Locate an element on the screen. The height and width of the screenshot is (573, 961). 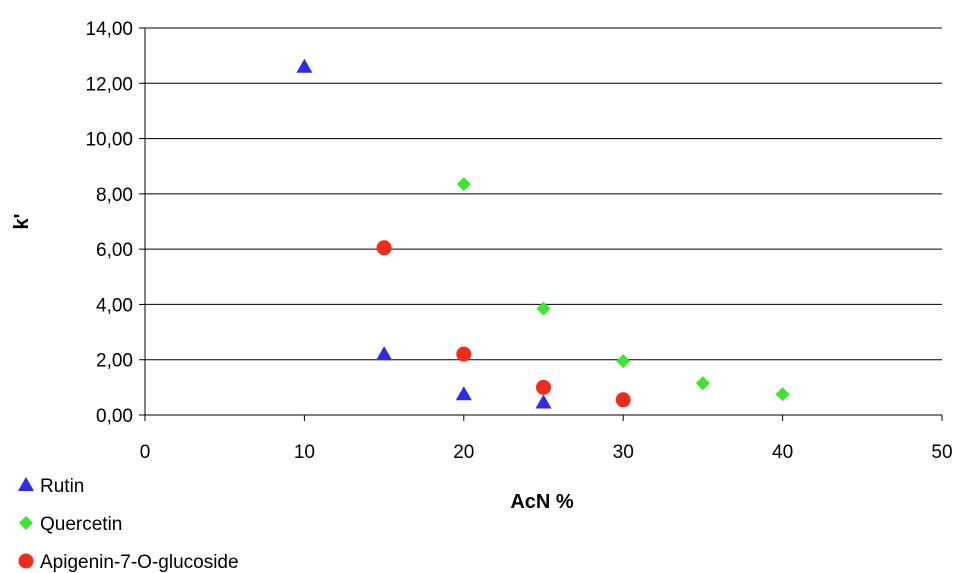
y-tick-label: 2,00 is located at coordinates (114, 361).